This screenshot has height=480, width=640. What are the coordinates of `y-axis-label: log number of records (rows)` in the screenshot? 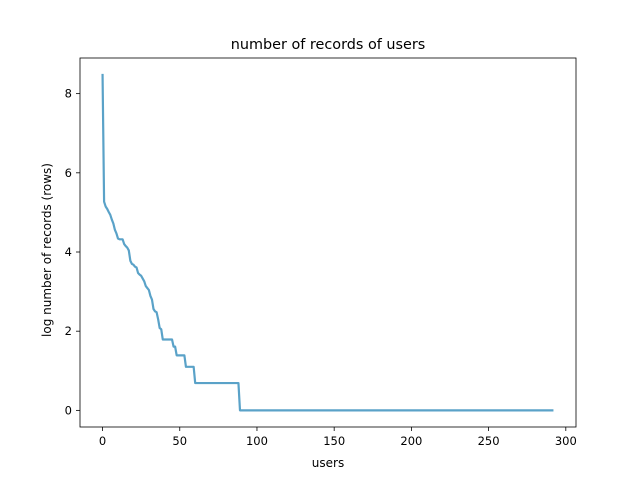 It's located at (47, 250).